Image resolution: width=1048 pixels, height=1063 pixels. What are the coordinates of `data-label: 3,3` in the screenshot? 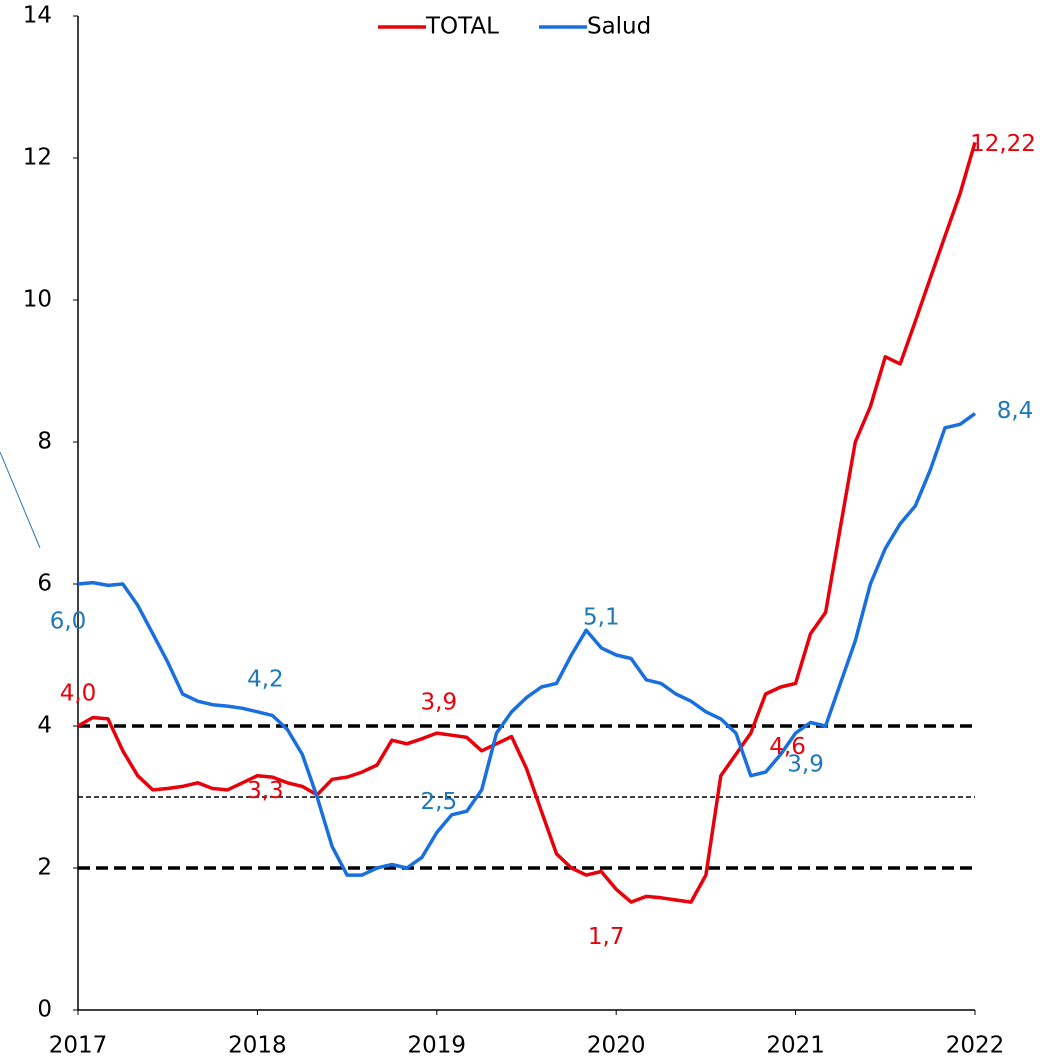 It's located at (265, 791).